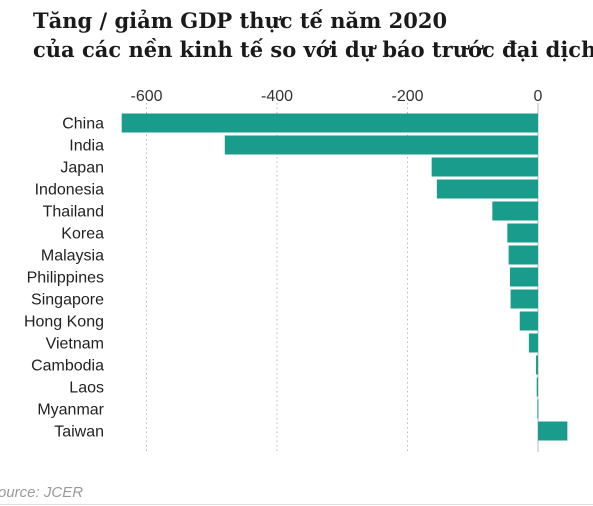  Describe the element at coordinates (296, 504) in the screenshot. I see `footer-divider` at that location.